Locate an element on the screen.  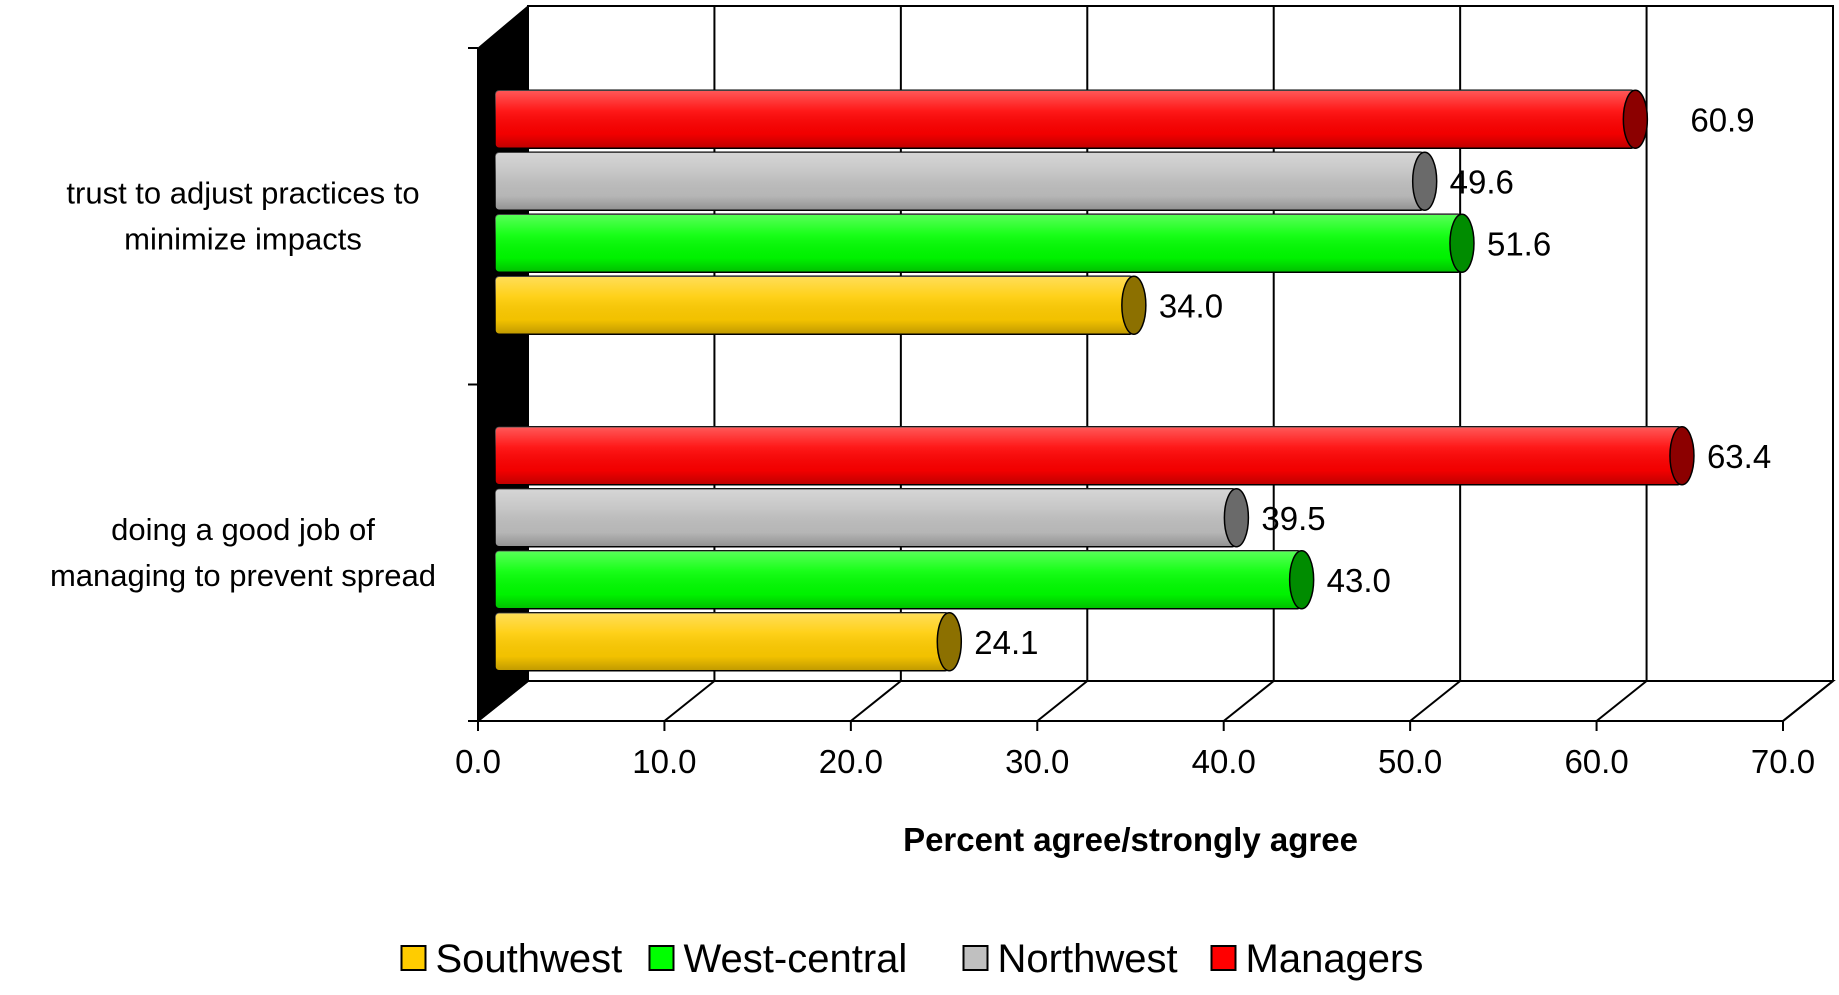
legend-label: Southwest is located at coordinates (529, 959).